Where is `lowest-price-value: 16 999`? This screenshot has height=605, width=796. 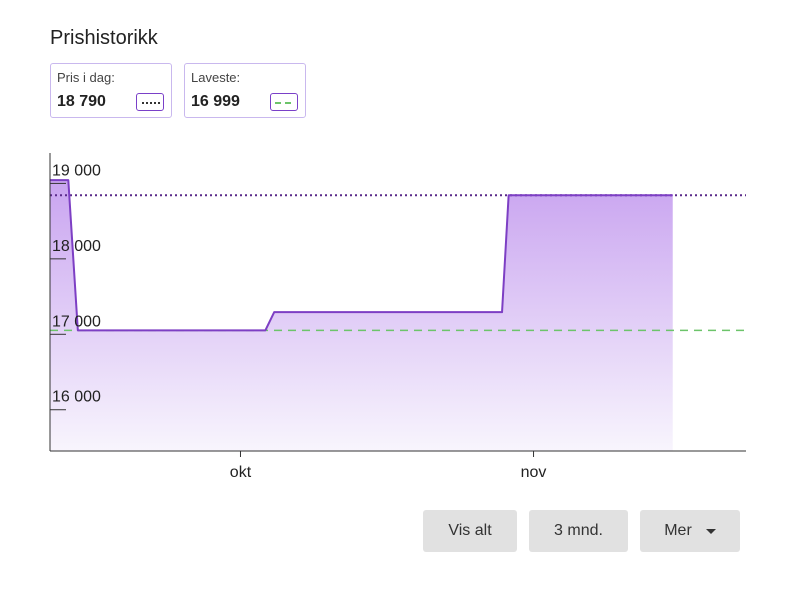
lowest-price-value: 16 999 is located at coordinates (215, 101).